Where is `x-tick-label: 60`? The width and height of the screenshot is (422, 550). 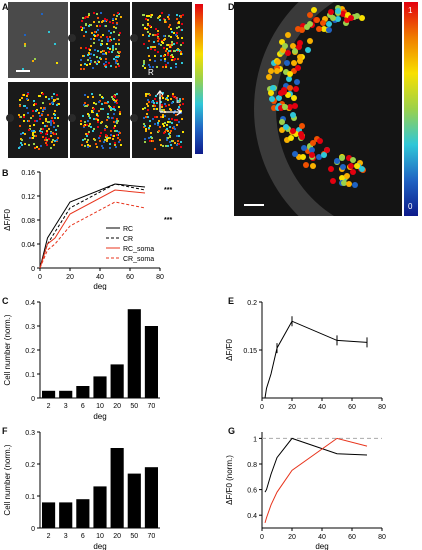 x-tick-label: 60 is located at coordinates (352, 407).